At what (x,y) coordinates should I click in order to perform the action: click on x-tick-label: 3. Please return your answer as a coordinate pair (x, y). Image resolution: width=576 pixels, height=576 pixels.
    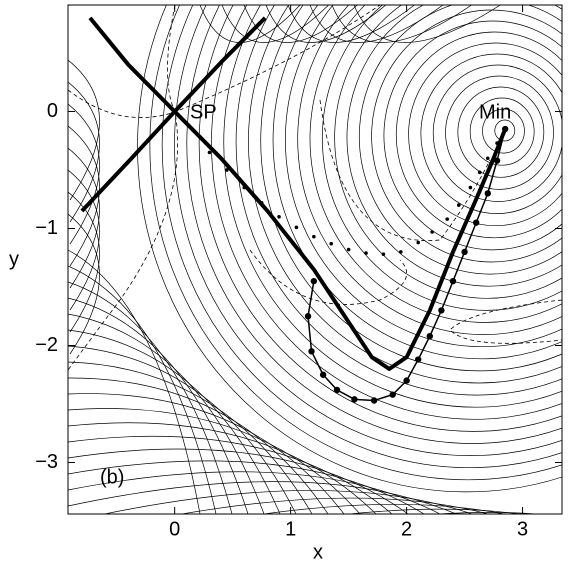
    Looking at the image, I should click on (522, 529).